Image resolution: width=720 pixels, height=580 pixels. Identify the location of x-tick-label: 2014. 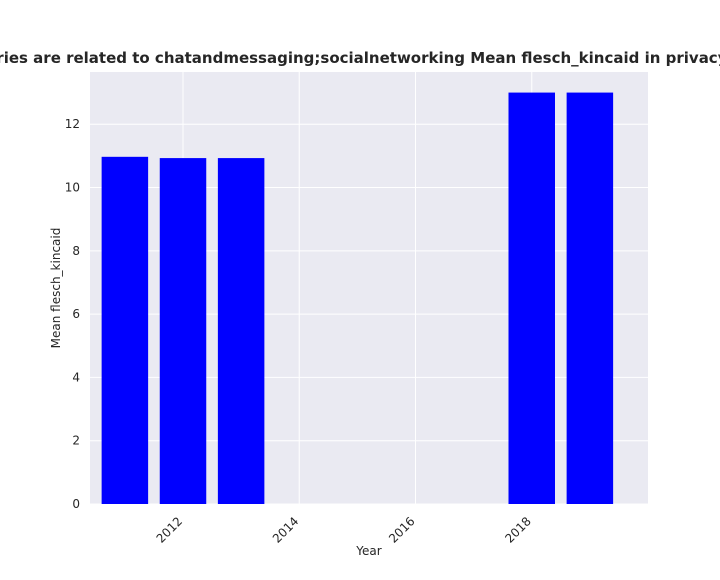
(285, 529).